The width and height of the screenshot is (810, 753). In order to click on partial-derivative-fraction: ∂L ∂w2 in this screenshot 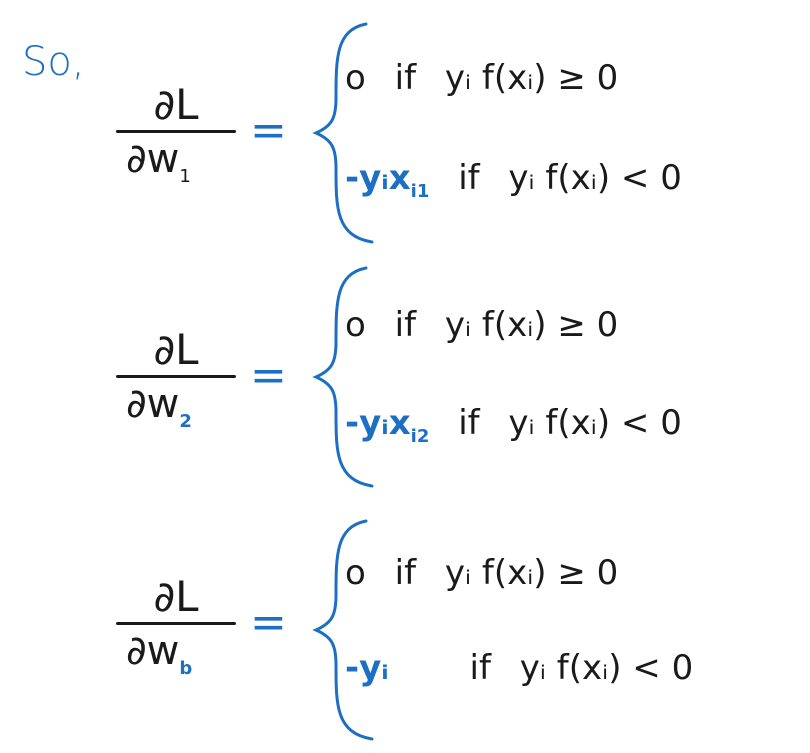, I will do `click(176, 378)`.